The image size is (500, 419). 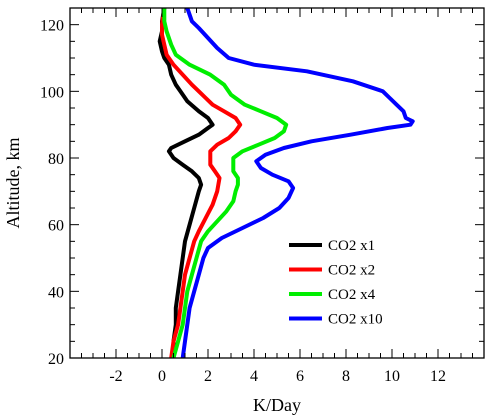 What do you see at coordinates (392, 376) in the screenshot?
I see `x-tick-label: 10` at bounding box center [392, 376].